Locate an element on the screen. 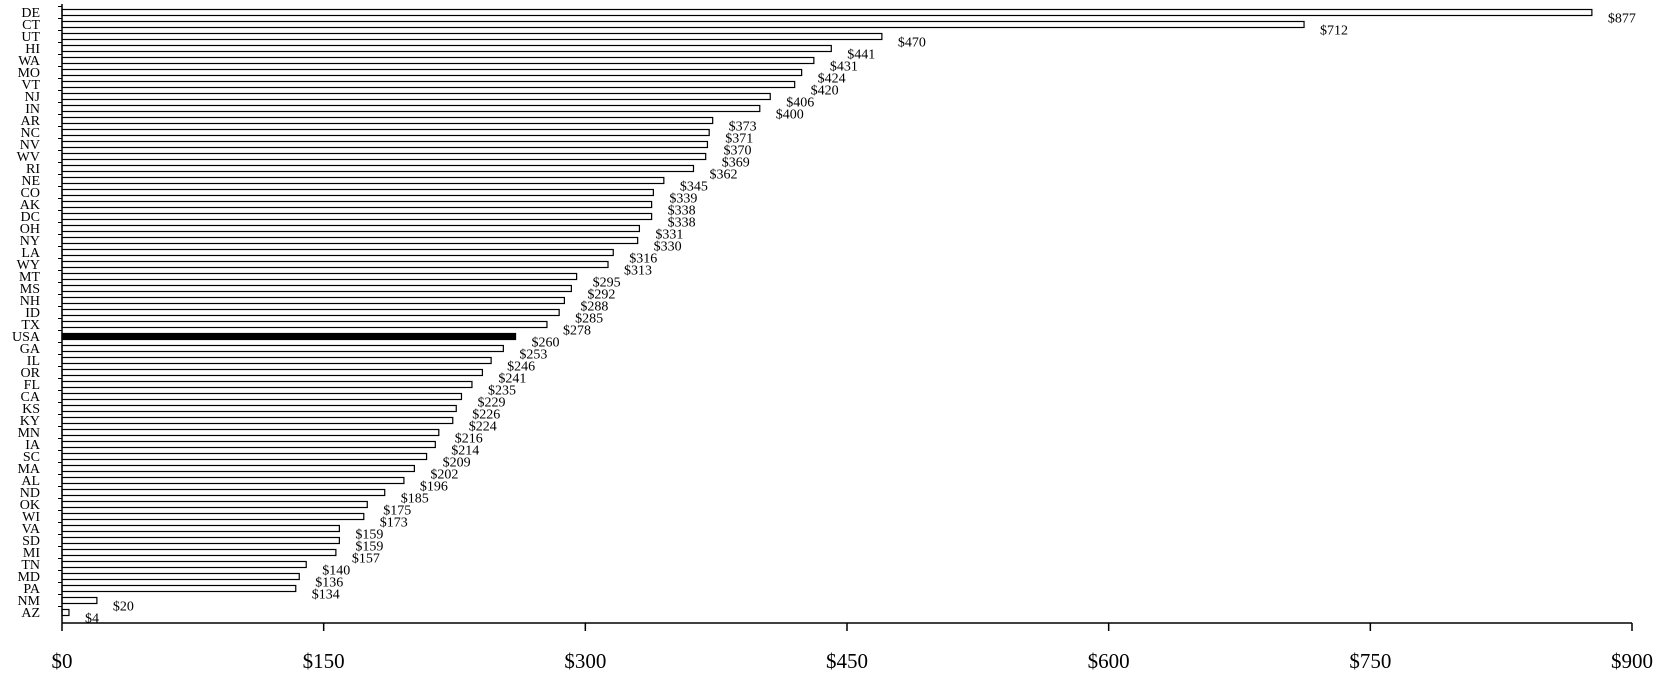  bar-mo is located at coordinates (432, 72).